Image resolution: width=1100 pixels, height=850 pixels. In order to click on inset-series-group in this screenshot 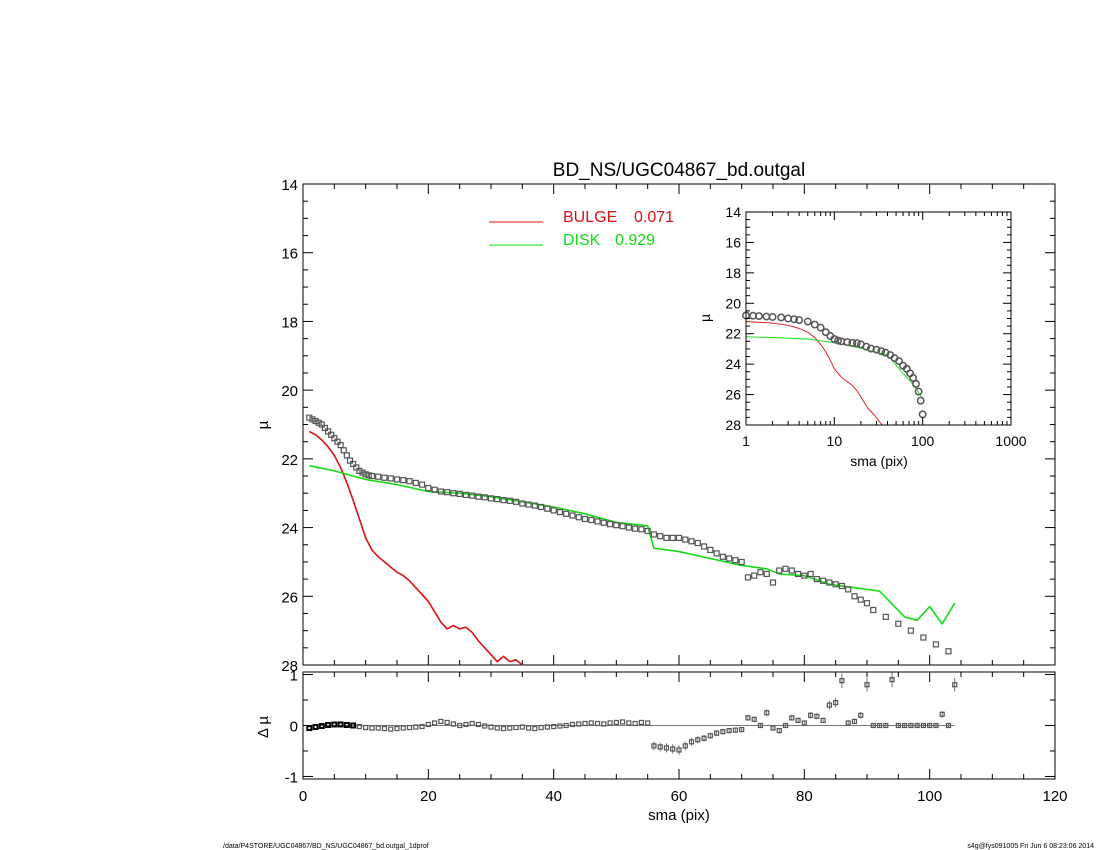, I will do `click(834, 368)`.